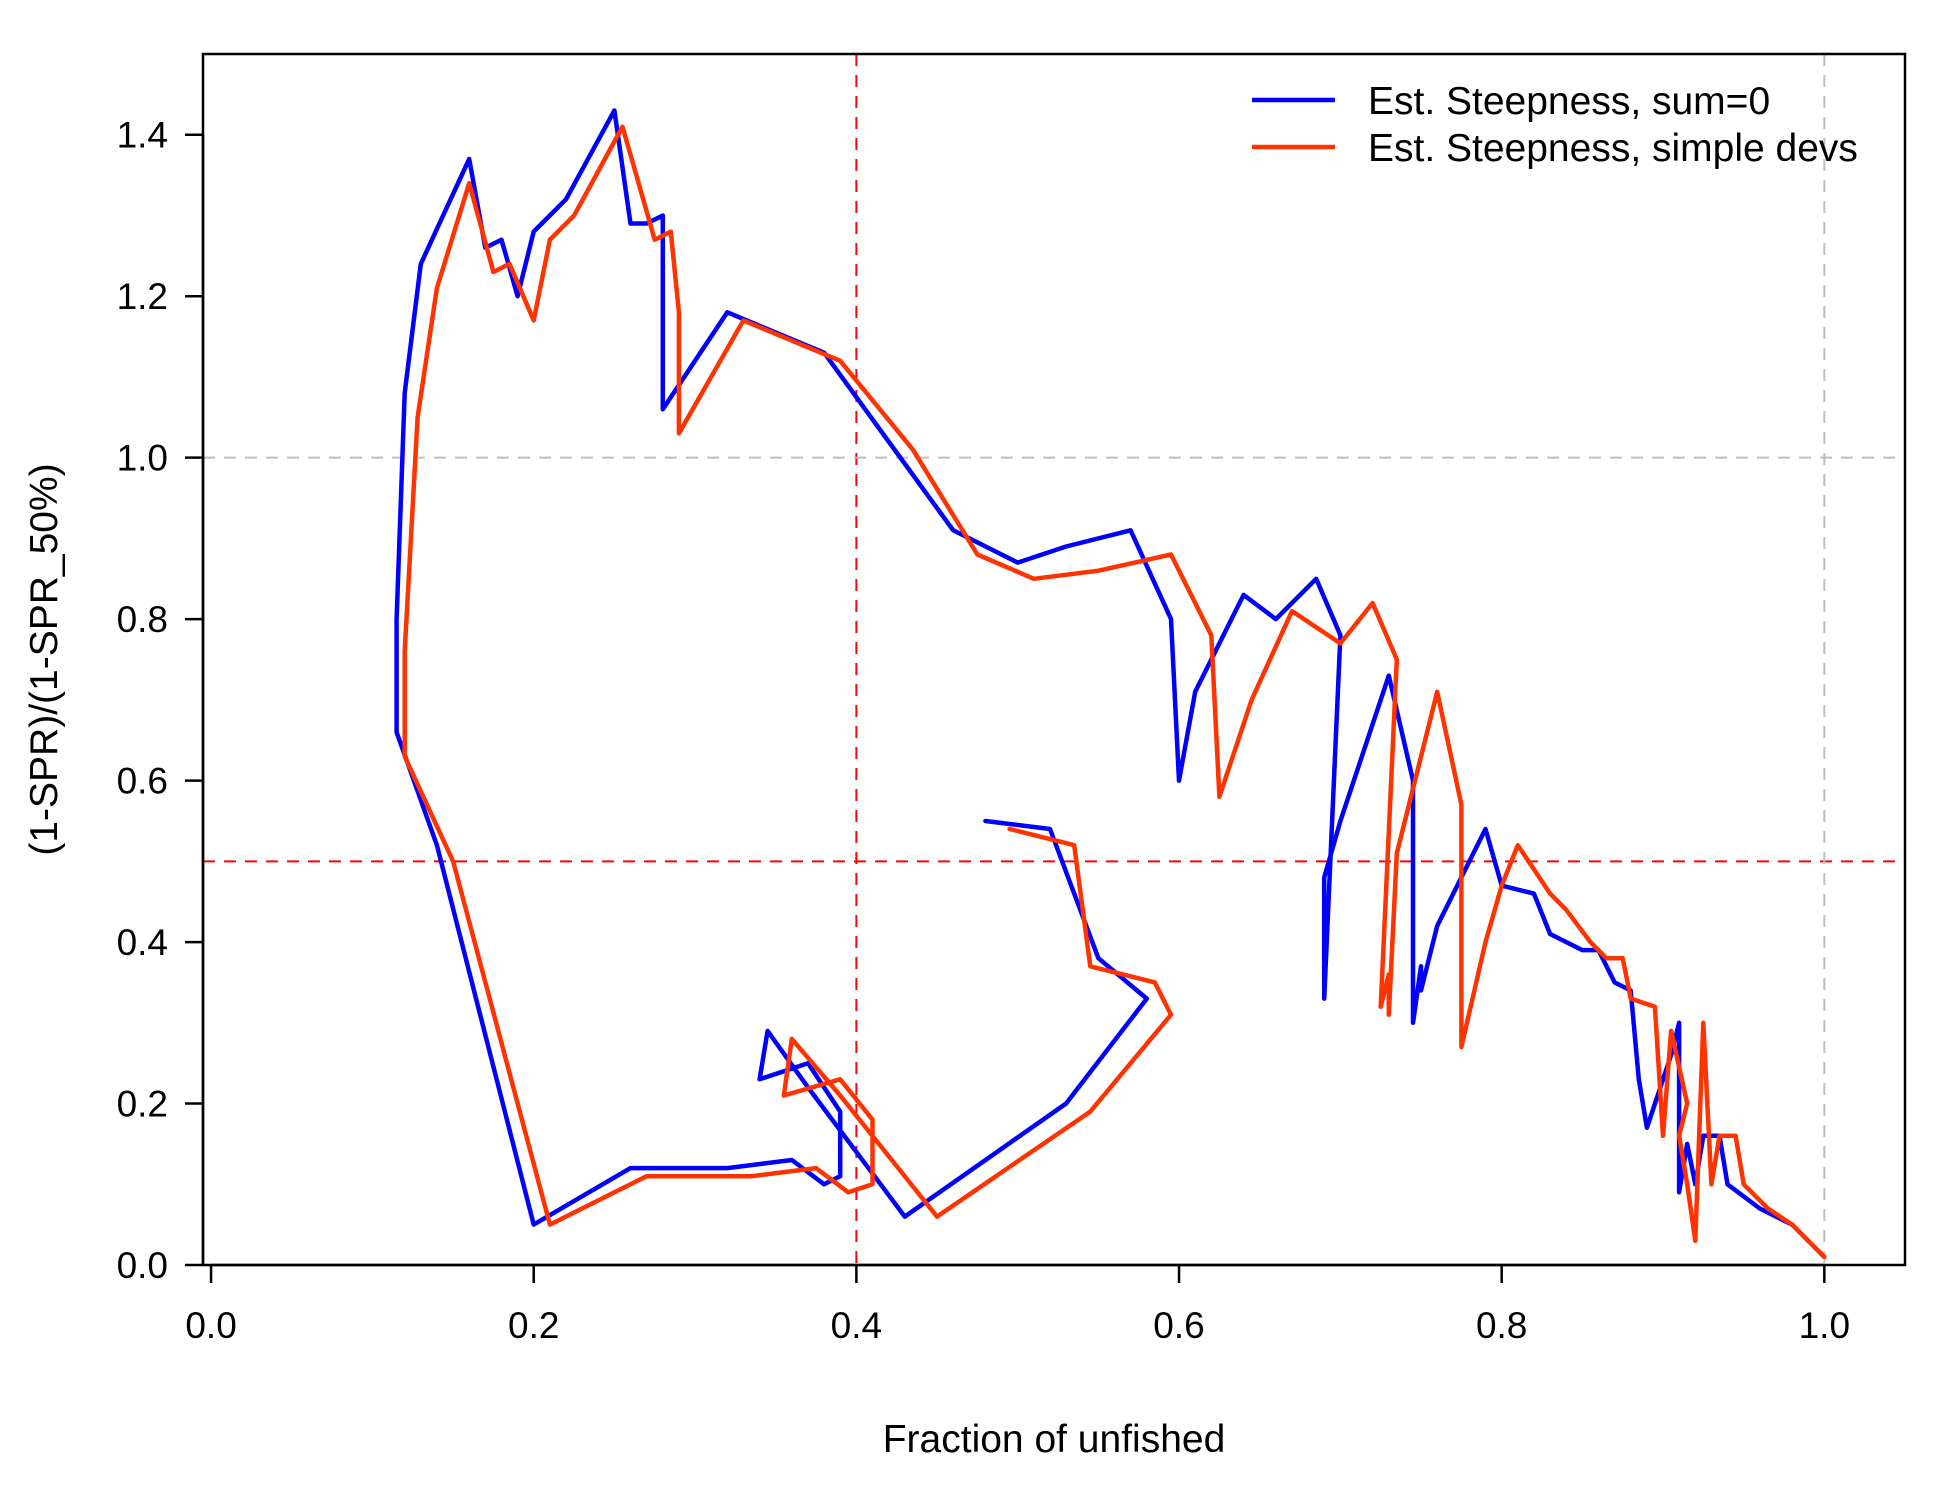  Describe the element at coordinates (1017, 1304) in the screenshot. I see `x-axis: 0.0 0.2 0.4 0.6 0.8 1.0` at that location.